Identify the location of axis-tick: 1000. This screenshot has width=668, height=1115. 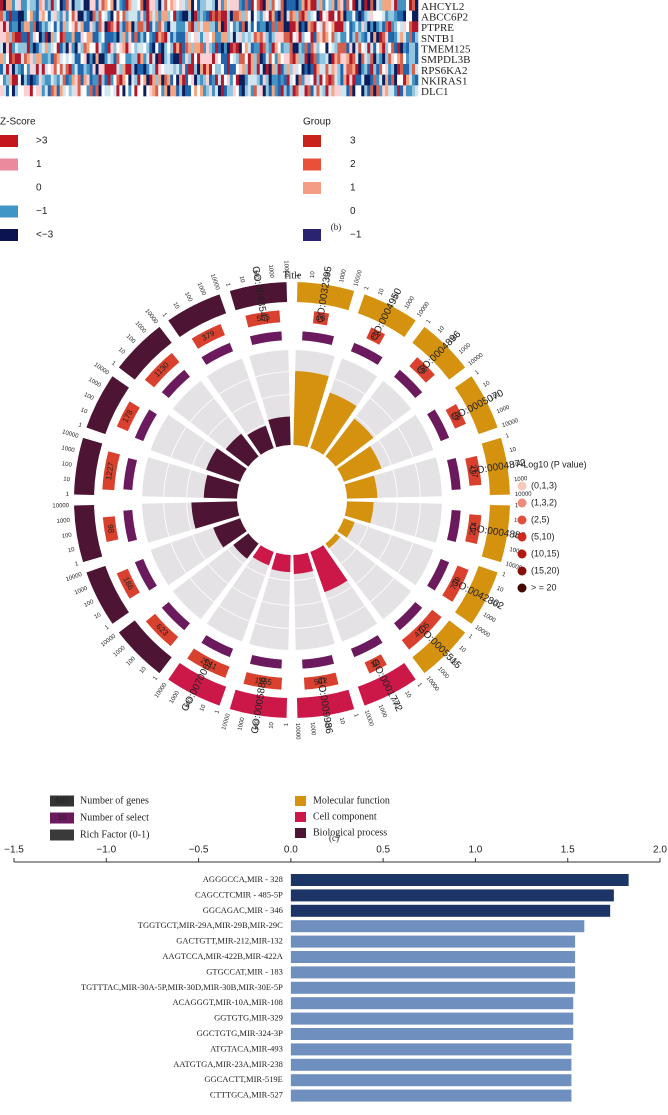
(68, 449).